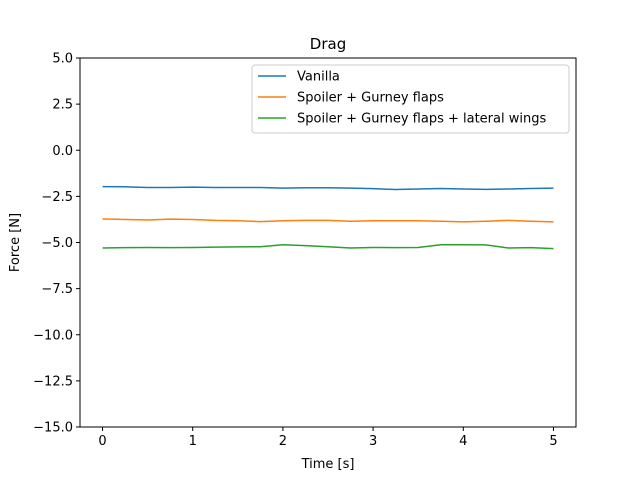  Describe the element at coordinates (463, 441) in the screenshot. I see `x-tick-label: 4` at that location.